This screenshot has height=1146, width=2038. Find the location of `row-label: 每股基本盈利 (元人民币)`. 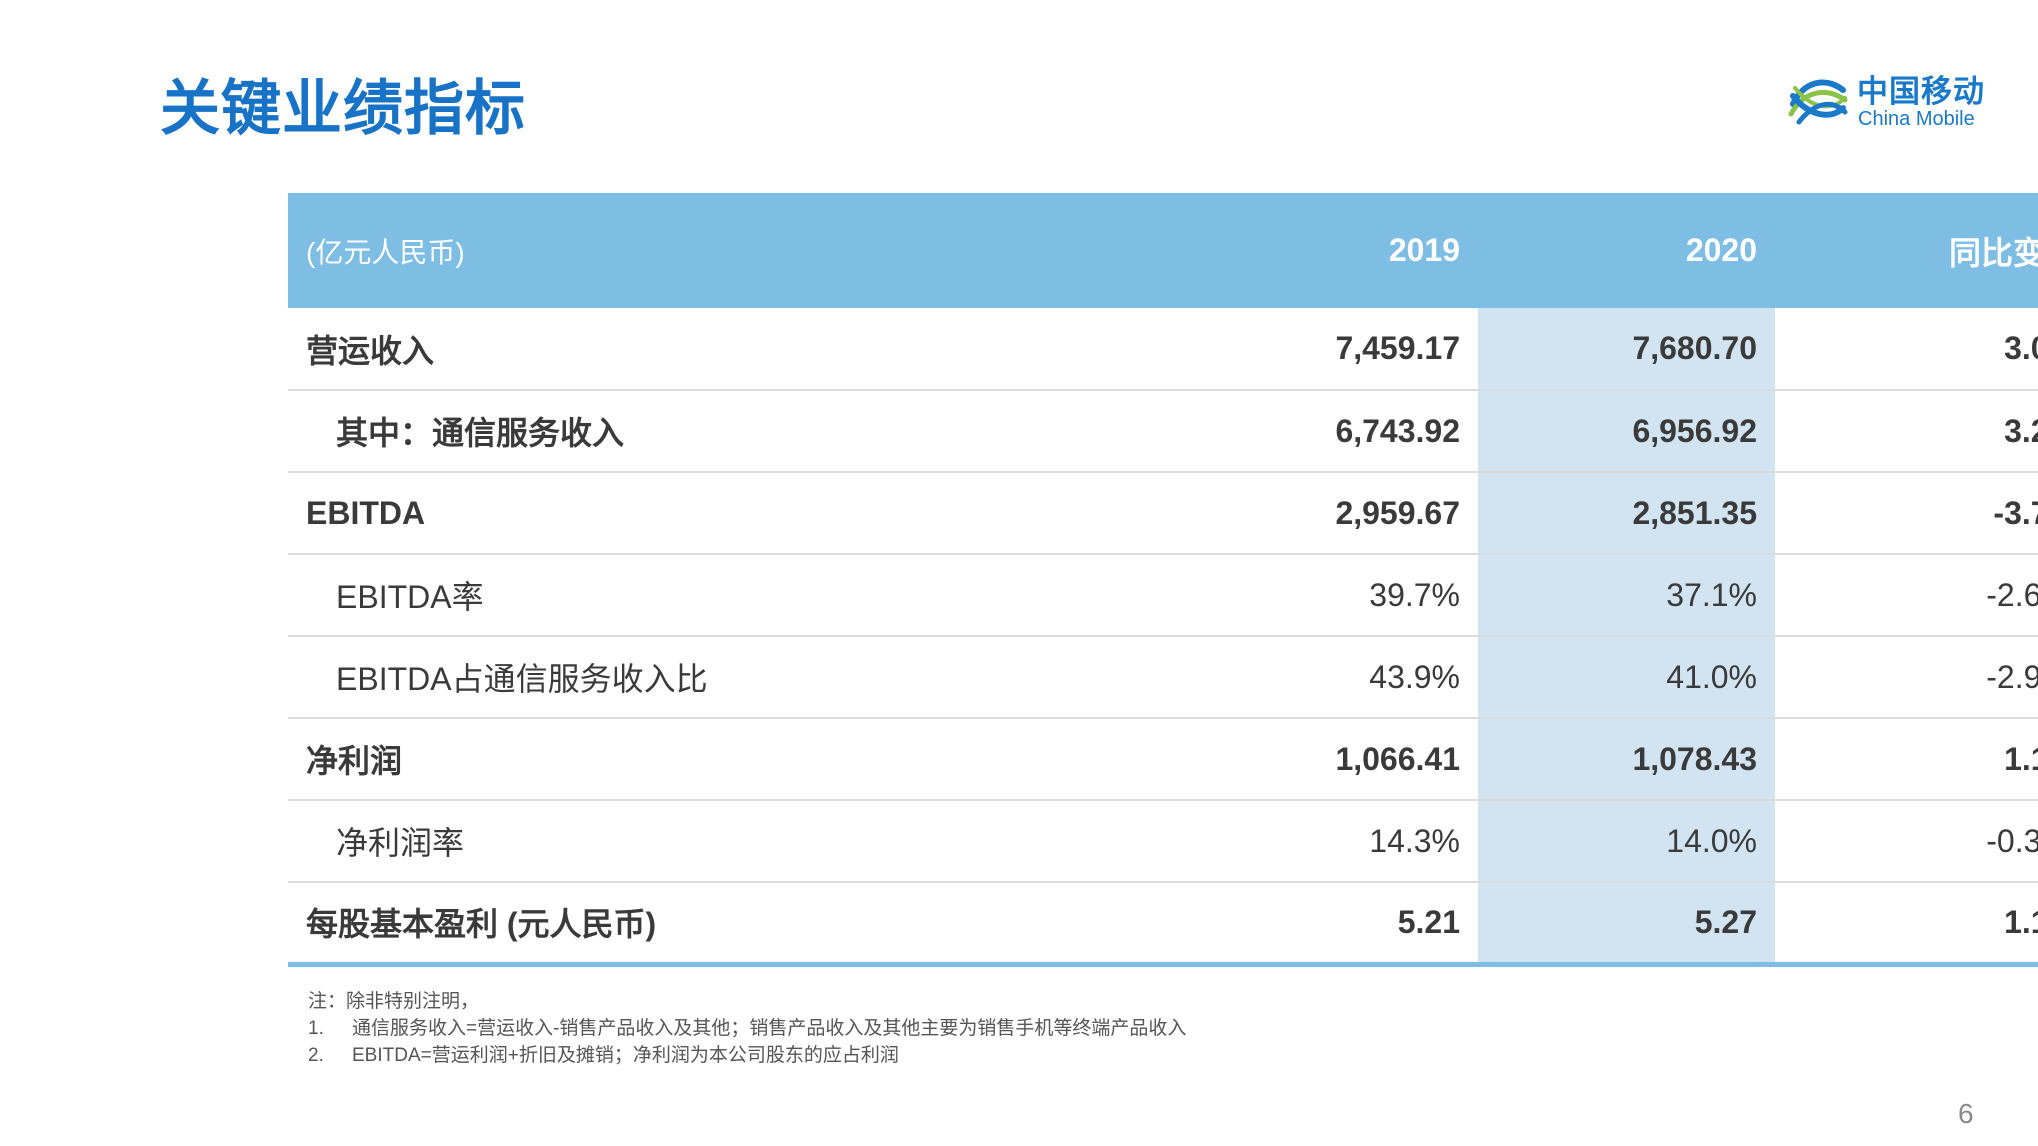

row-label: 每股基本盈利 (元人民币) is located at coordinates (481, 924).